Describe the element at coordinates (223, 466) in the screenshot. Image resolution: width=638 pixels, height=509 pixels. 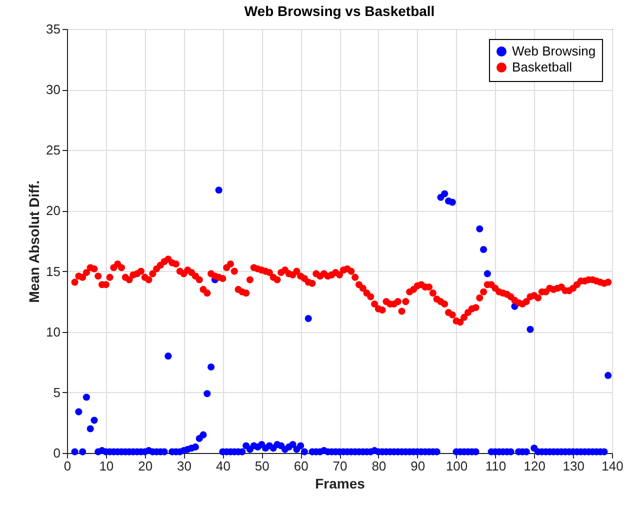
I see `x-tick-label: 40` at that location.